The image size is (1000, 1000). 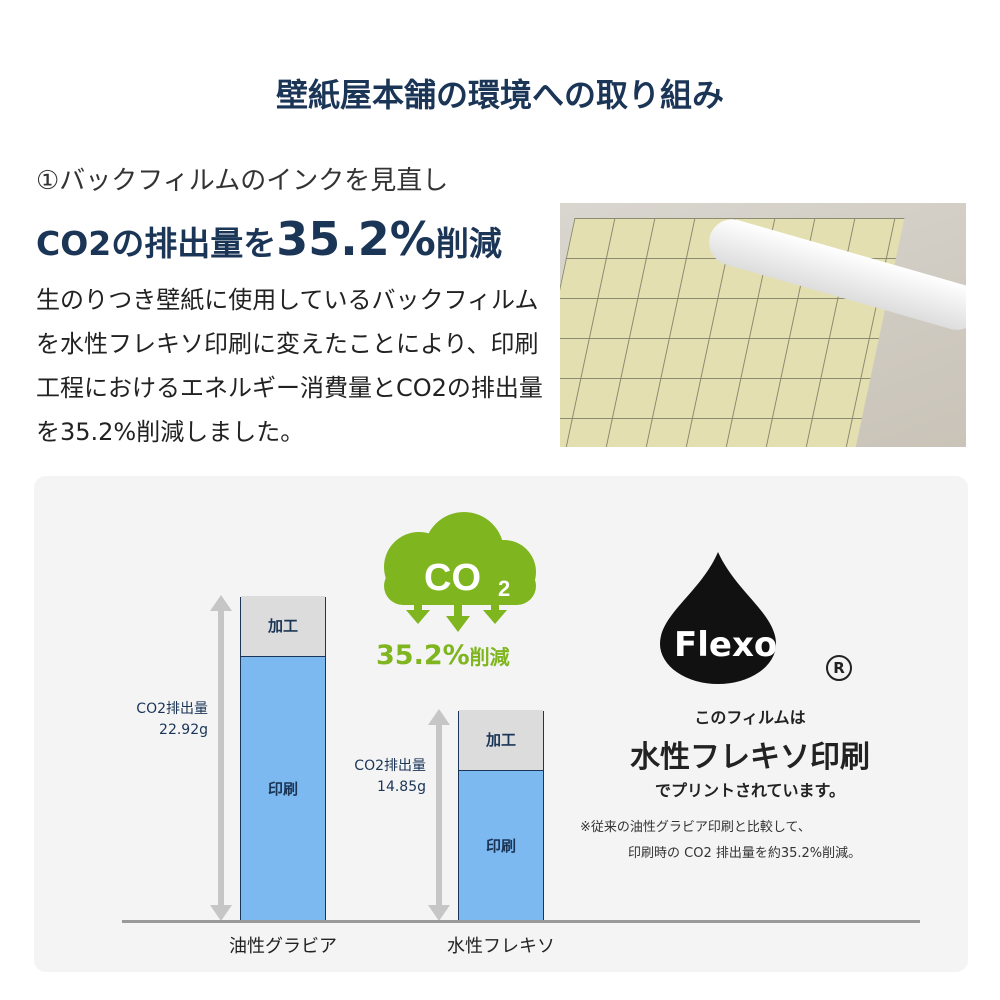 What do you see at coordinates (242, 181) in the screenshot?
I see `section-subtitle: ①バックフィルムのインクを見直し` at bounding box center [242, 181].